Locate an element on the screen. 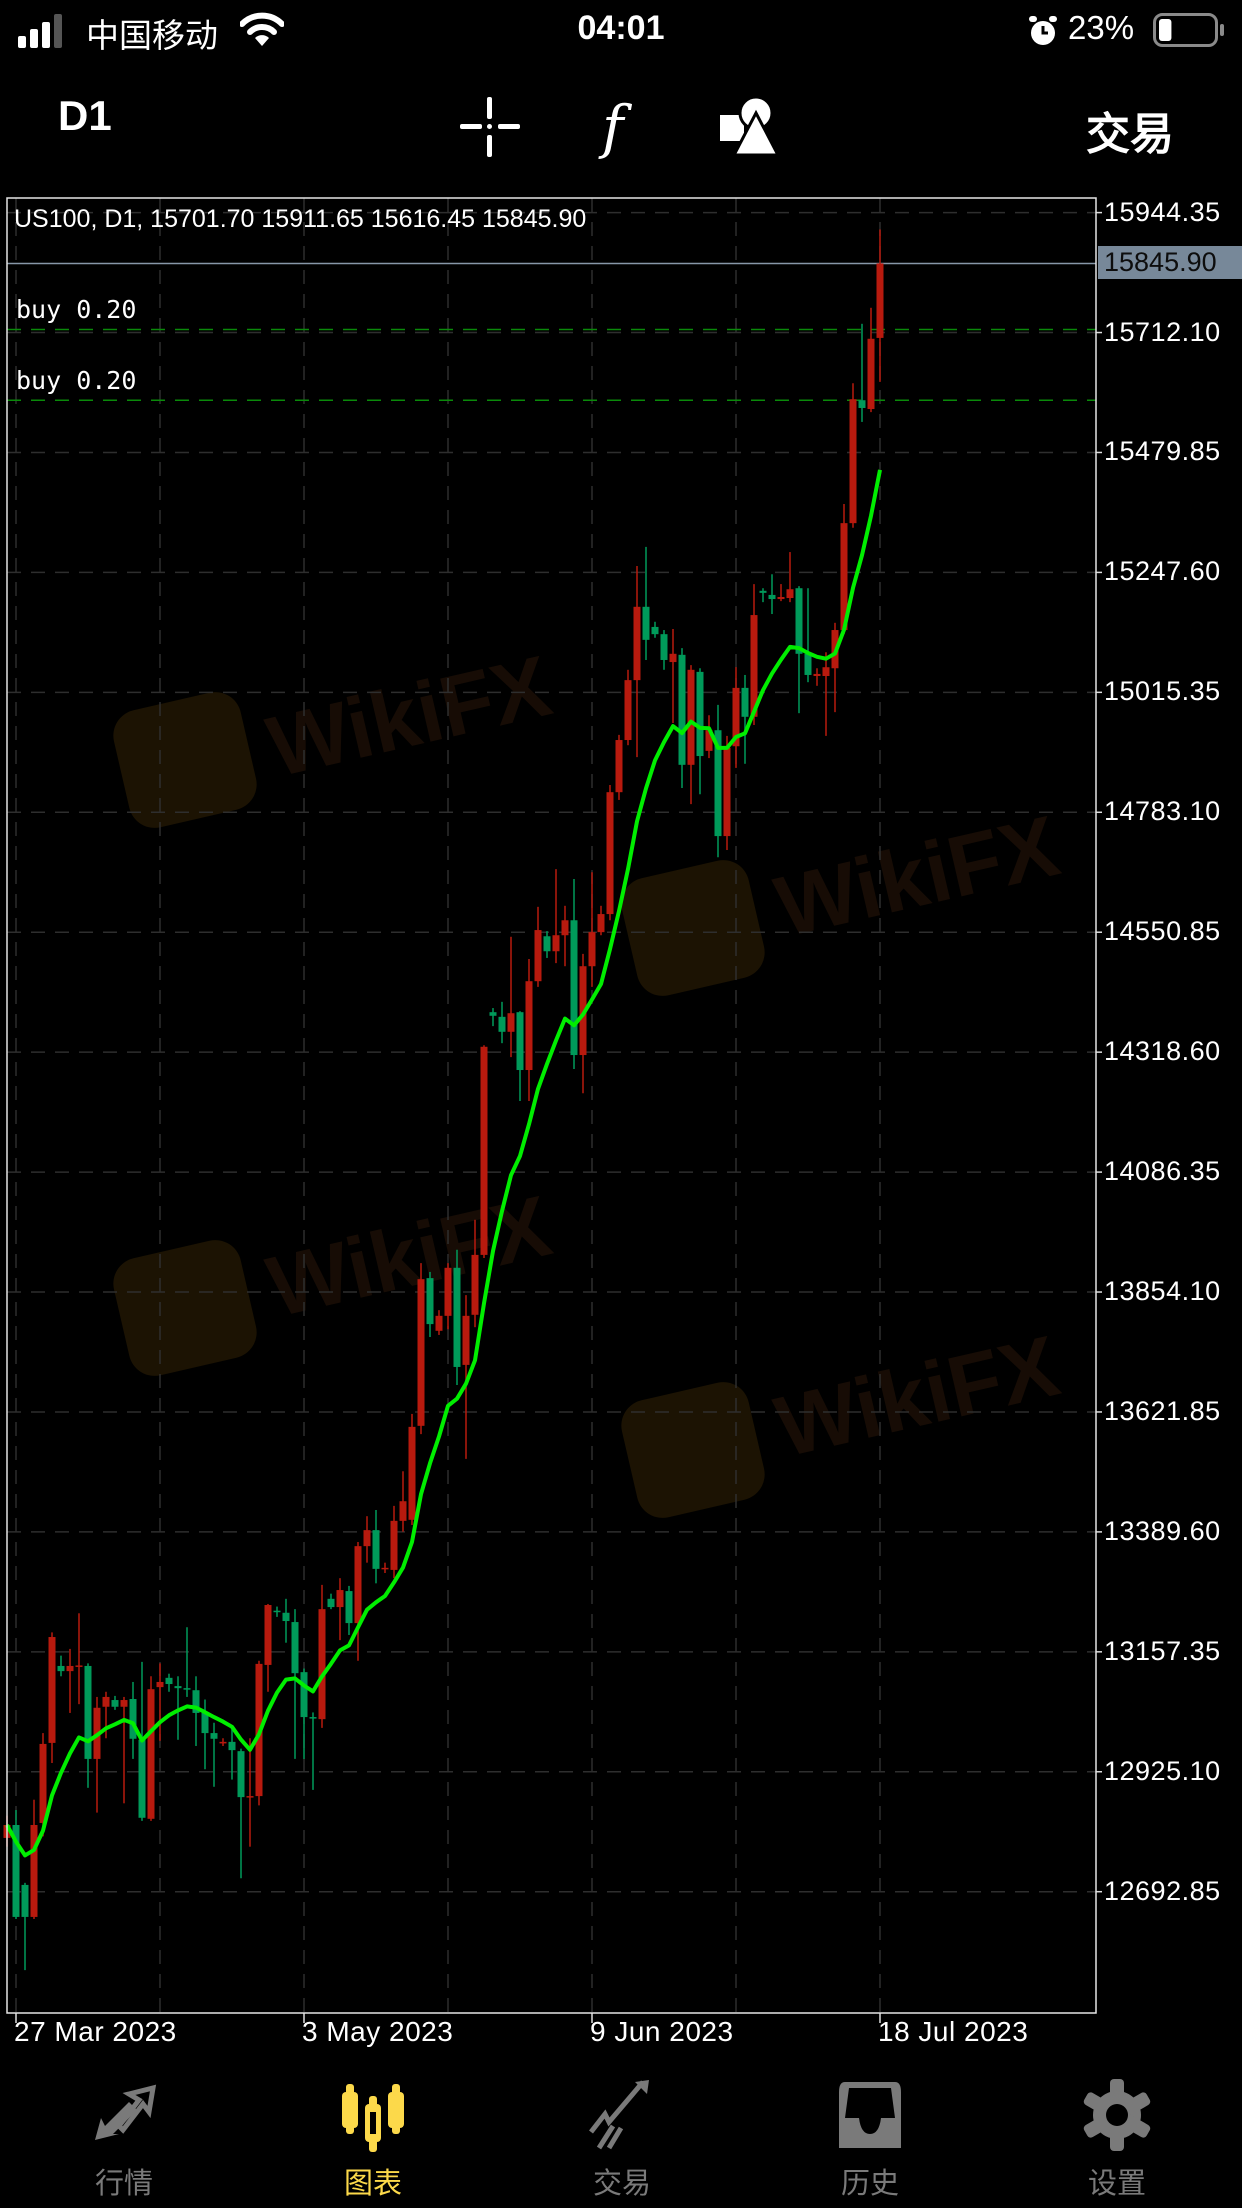 Image resolution: width=1242 pixels, height=2208 pixels. date-tick-label: 3 May 2023 is located at coordinates (378, 2031).